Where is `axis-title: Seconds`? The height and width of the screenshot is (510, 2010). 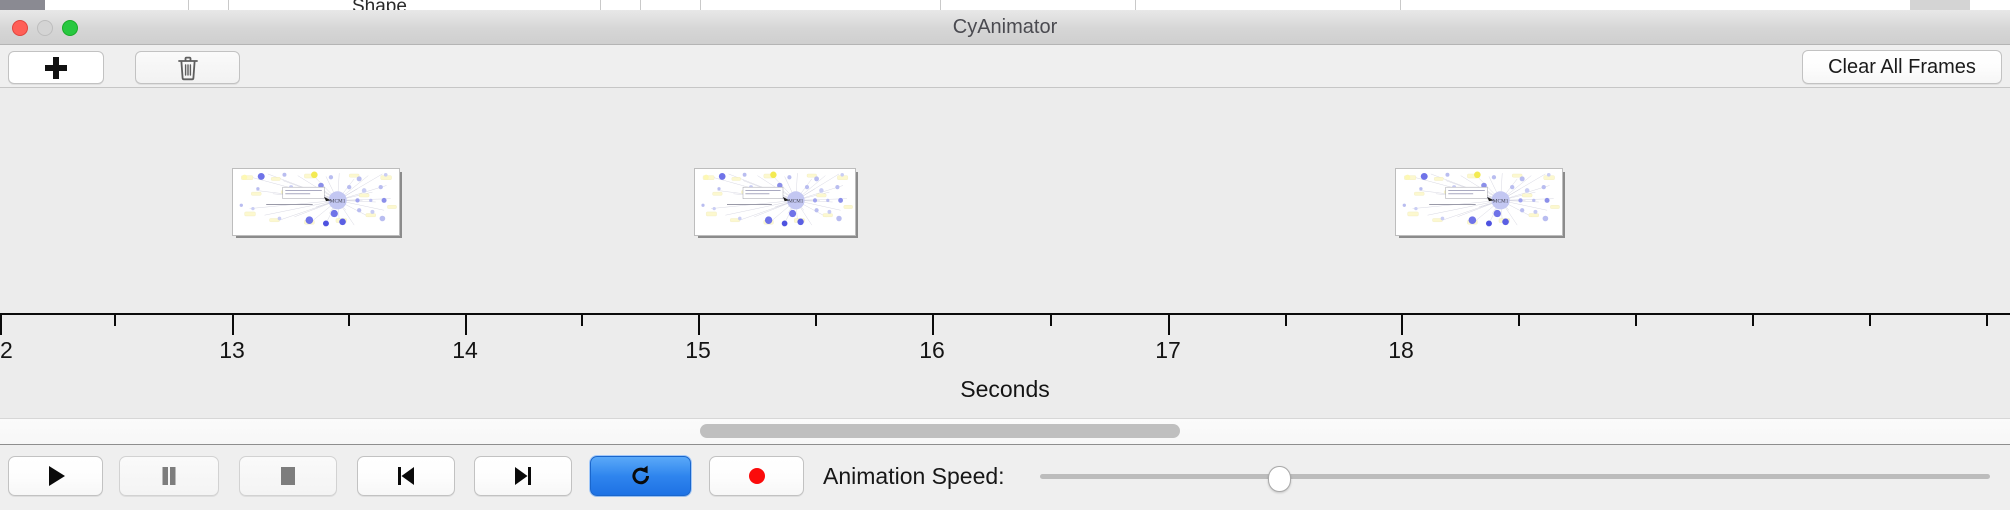
axis-title: Seconds is located at coordinates (1005, 389).